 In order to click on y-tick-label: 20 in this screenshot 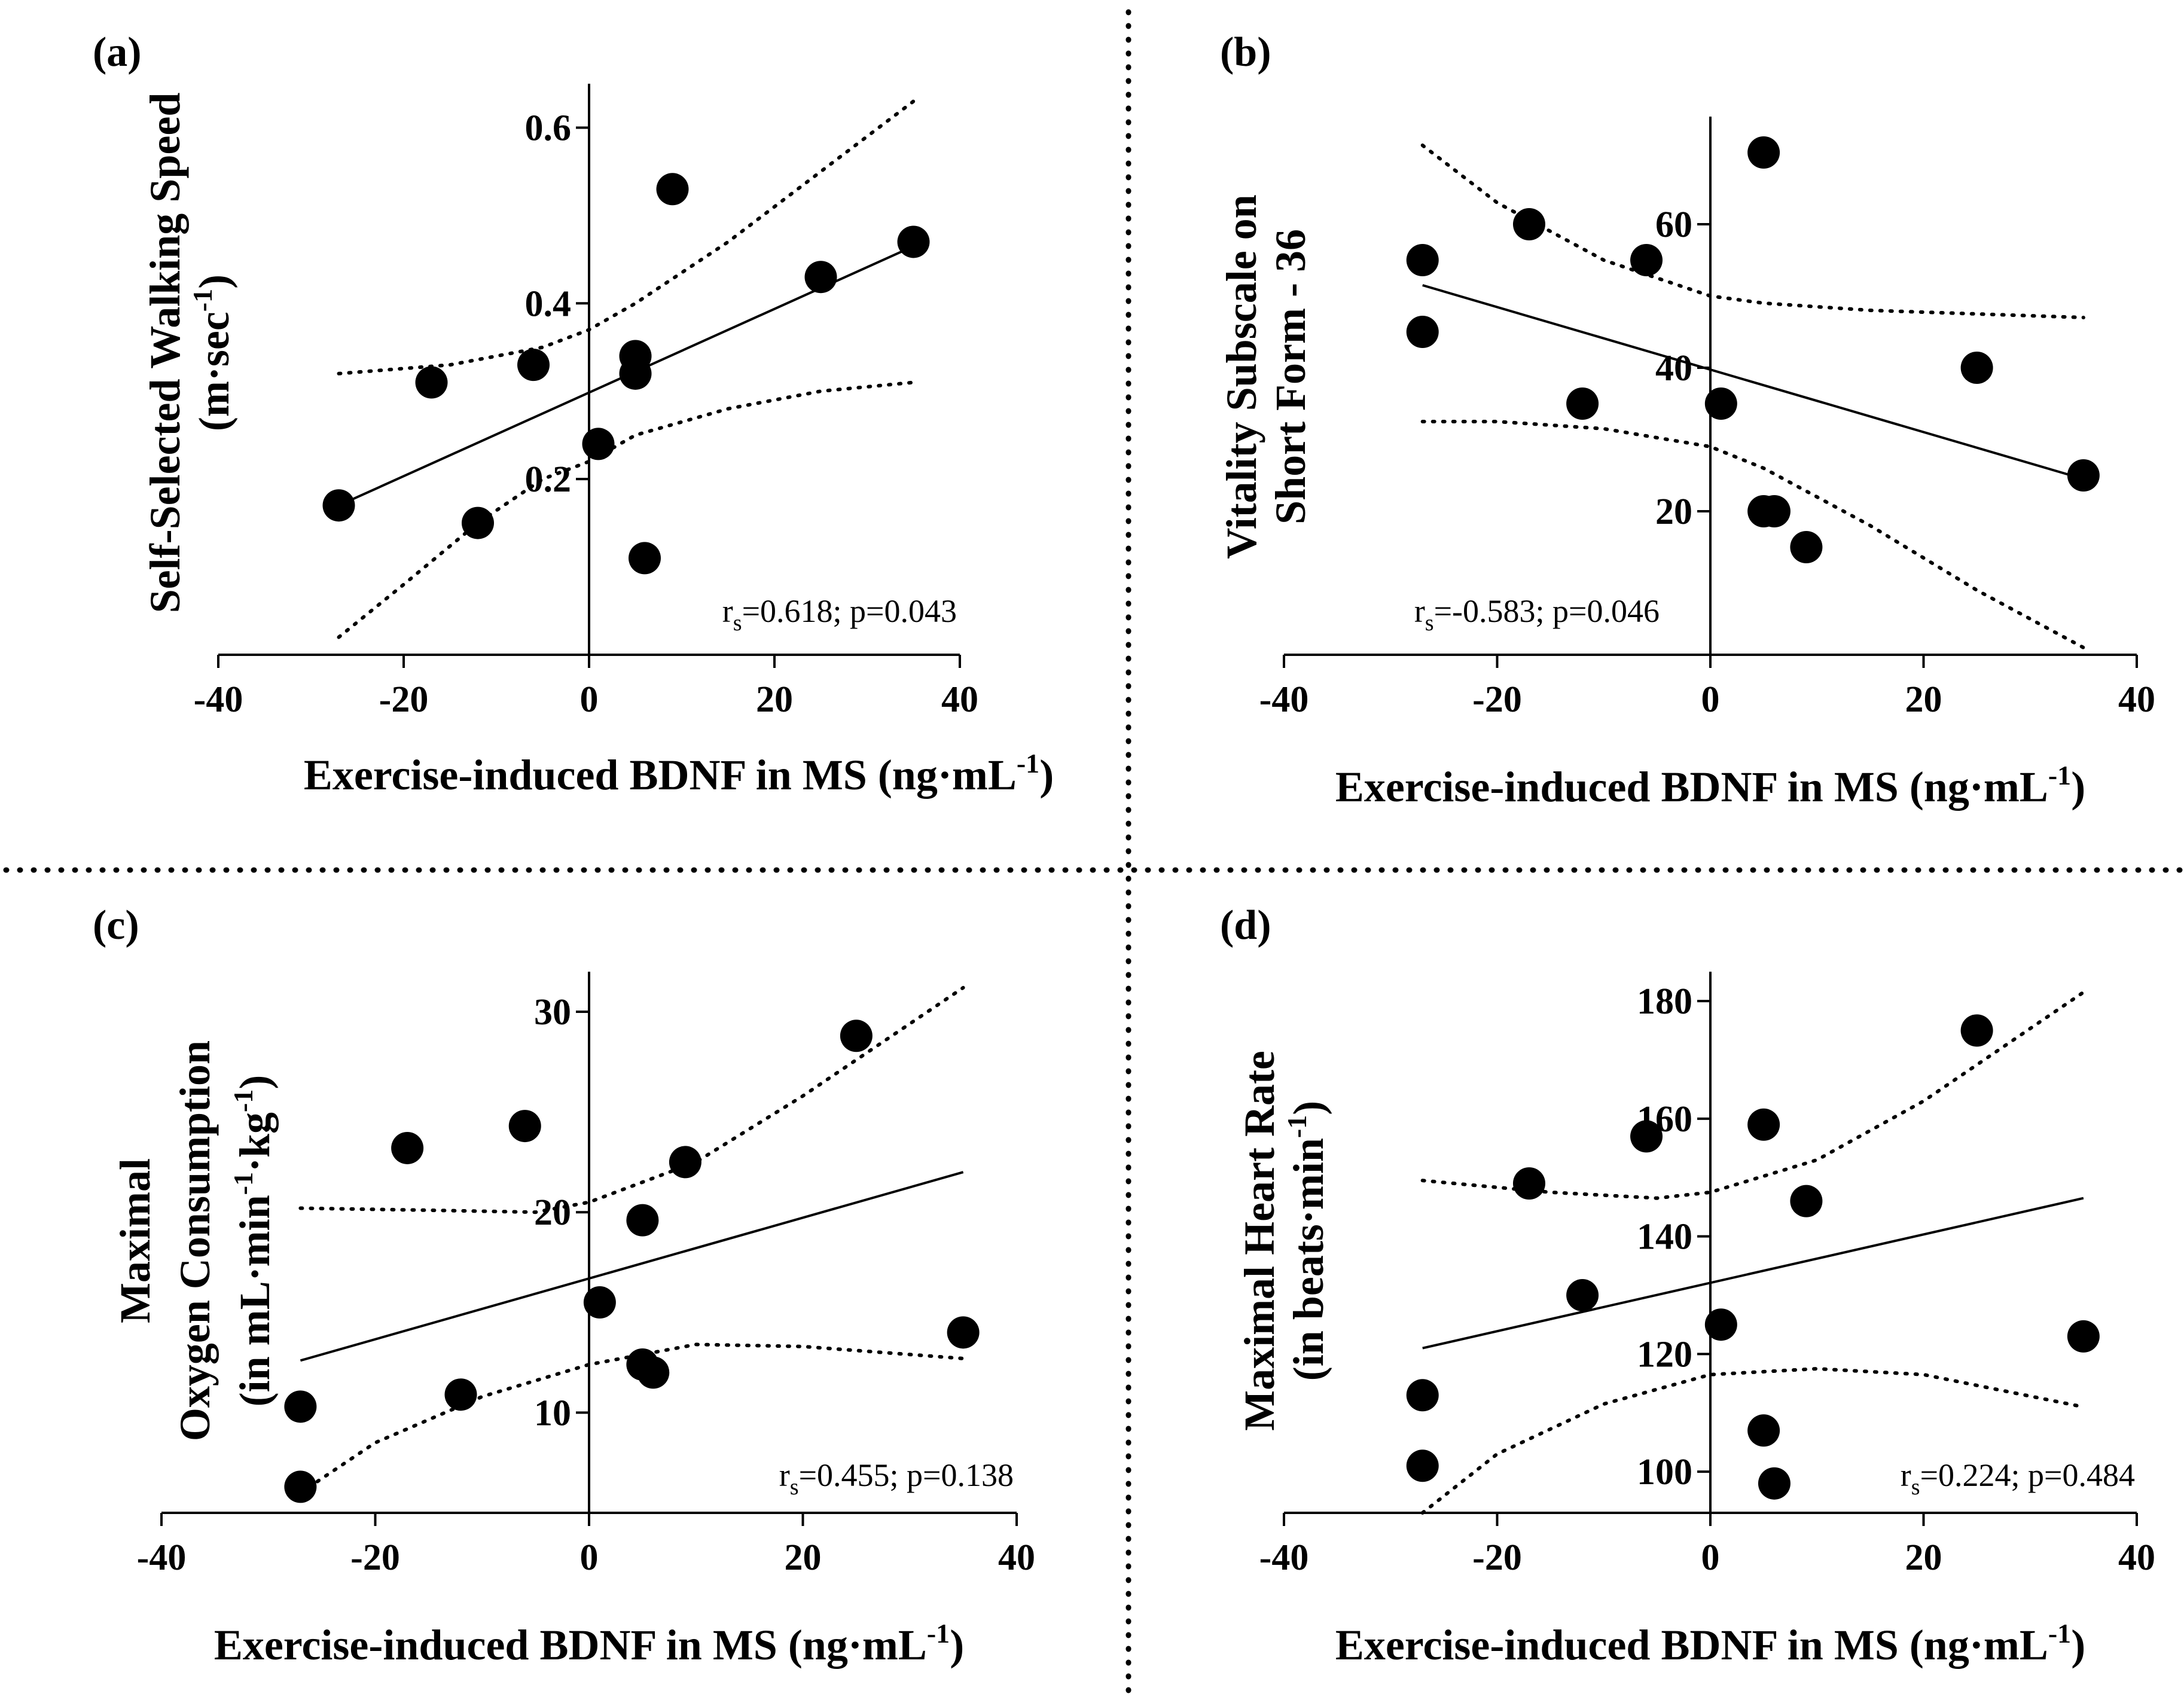, I will do `click(553, 1212)`.